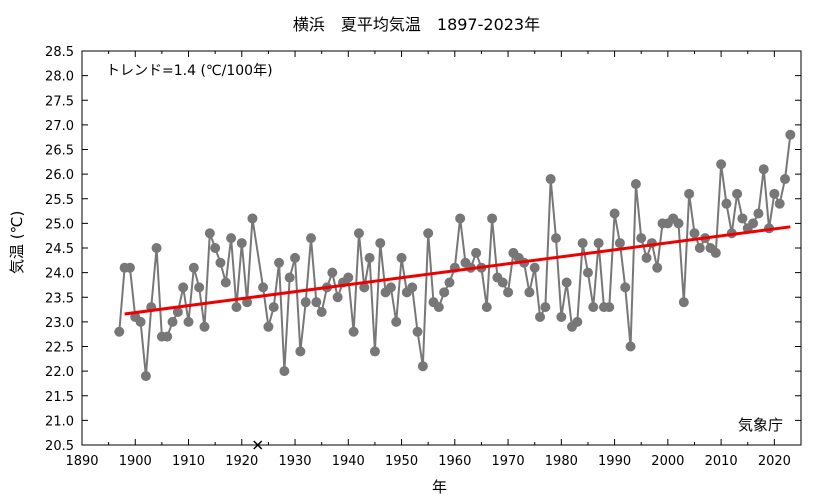  What do you see at coordinates (59, 323) in the screenshot?
I see `y-tick-label: 23.0` at bounding box center [59, 323].